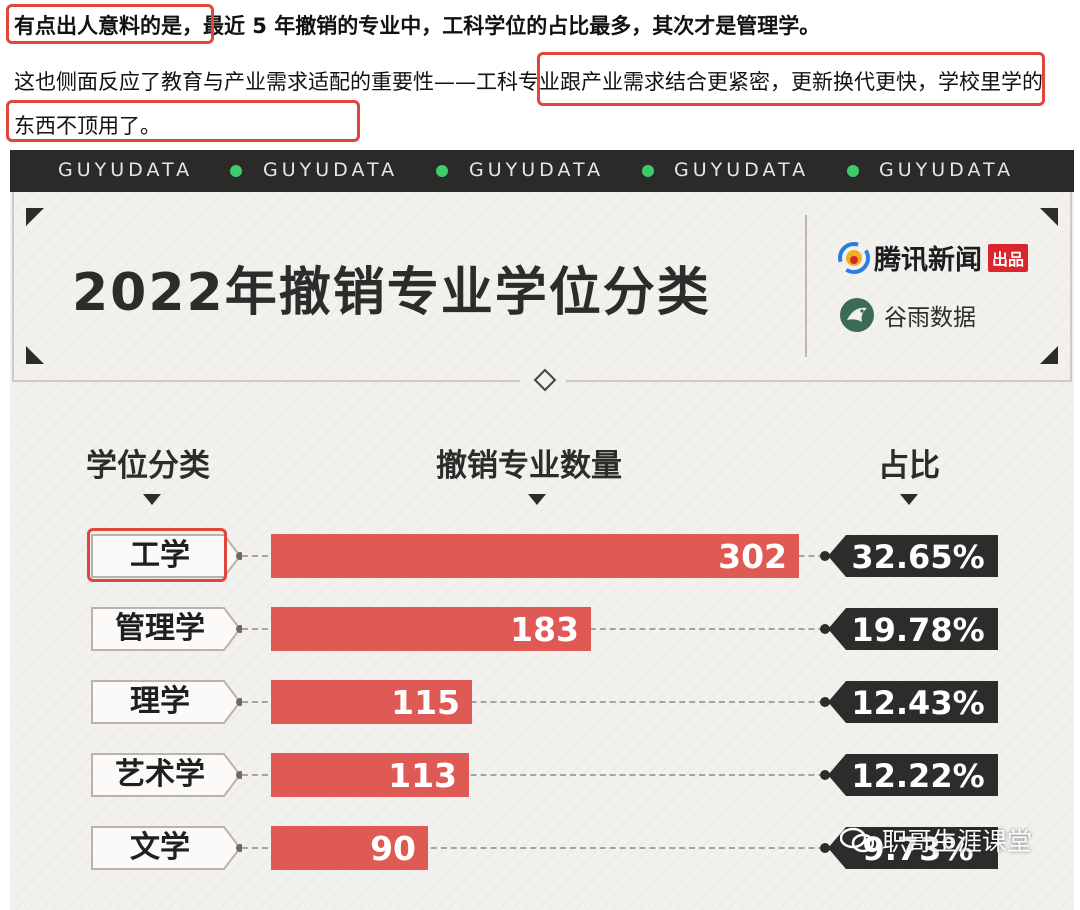 This screenshot has height=910, width=1080. Describe the element at coordinates (148, 466) in the screenshot. I see `column-header-category: 学位分类` at that location.